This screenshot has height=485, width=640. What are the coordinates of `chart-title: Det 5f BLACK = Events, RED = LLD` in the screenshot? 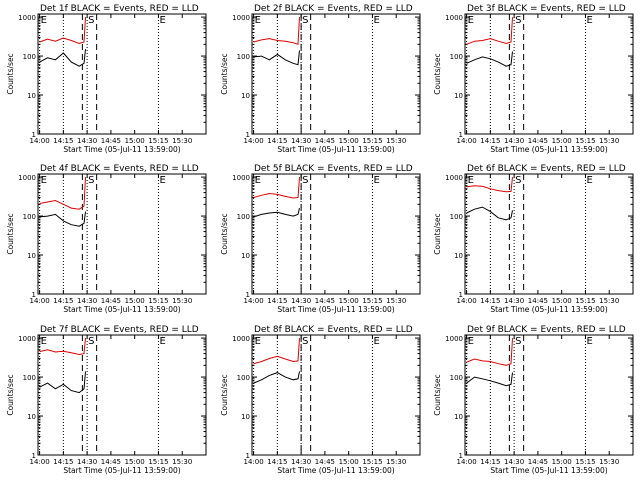 It's located at (333, 169).